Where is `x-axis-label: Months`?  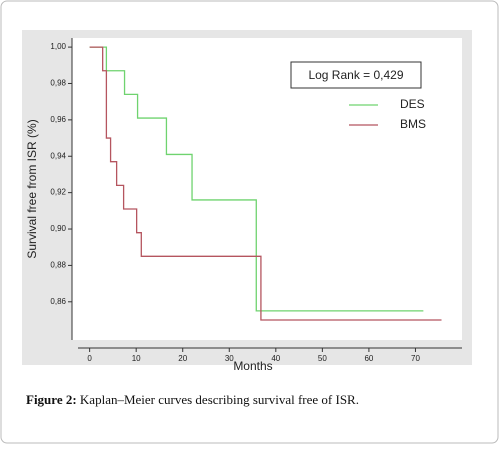
x-axis-label: Months is located at coordinates (252, 366).